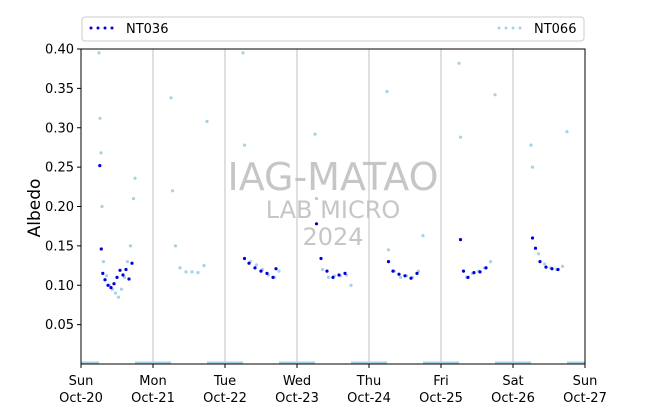 This screenshot has height=409, width=650. What do you see at coordinates (59, 286) in the screenshot?
I see `y-tick-label: 0.10` at bounding box center [59, 286].